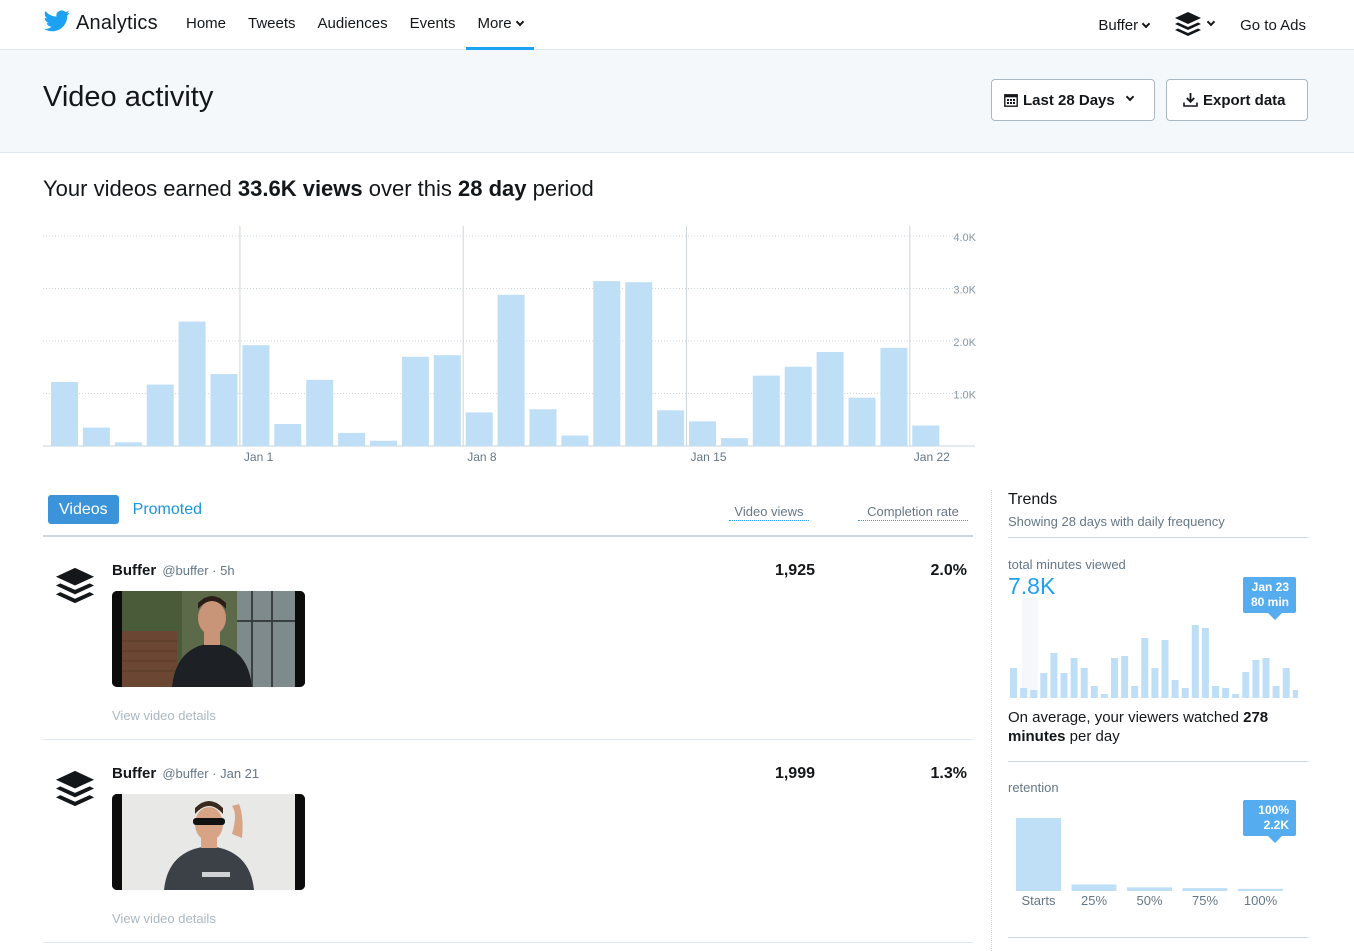  What do you see at coordinates (83, 509) in the screenshot?
I see `tab-videos: Videos` at bounding box center [83, 509].